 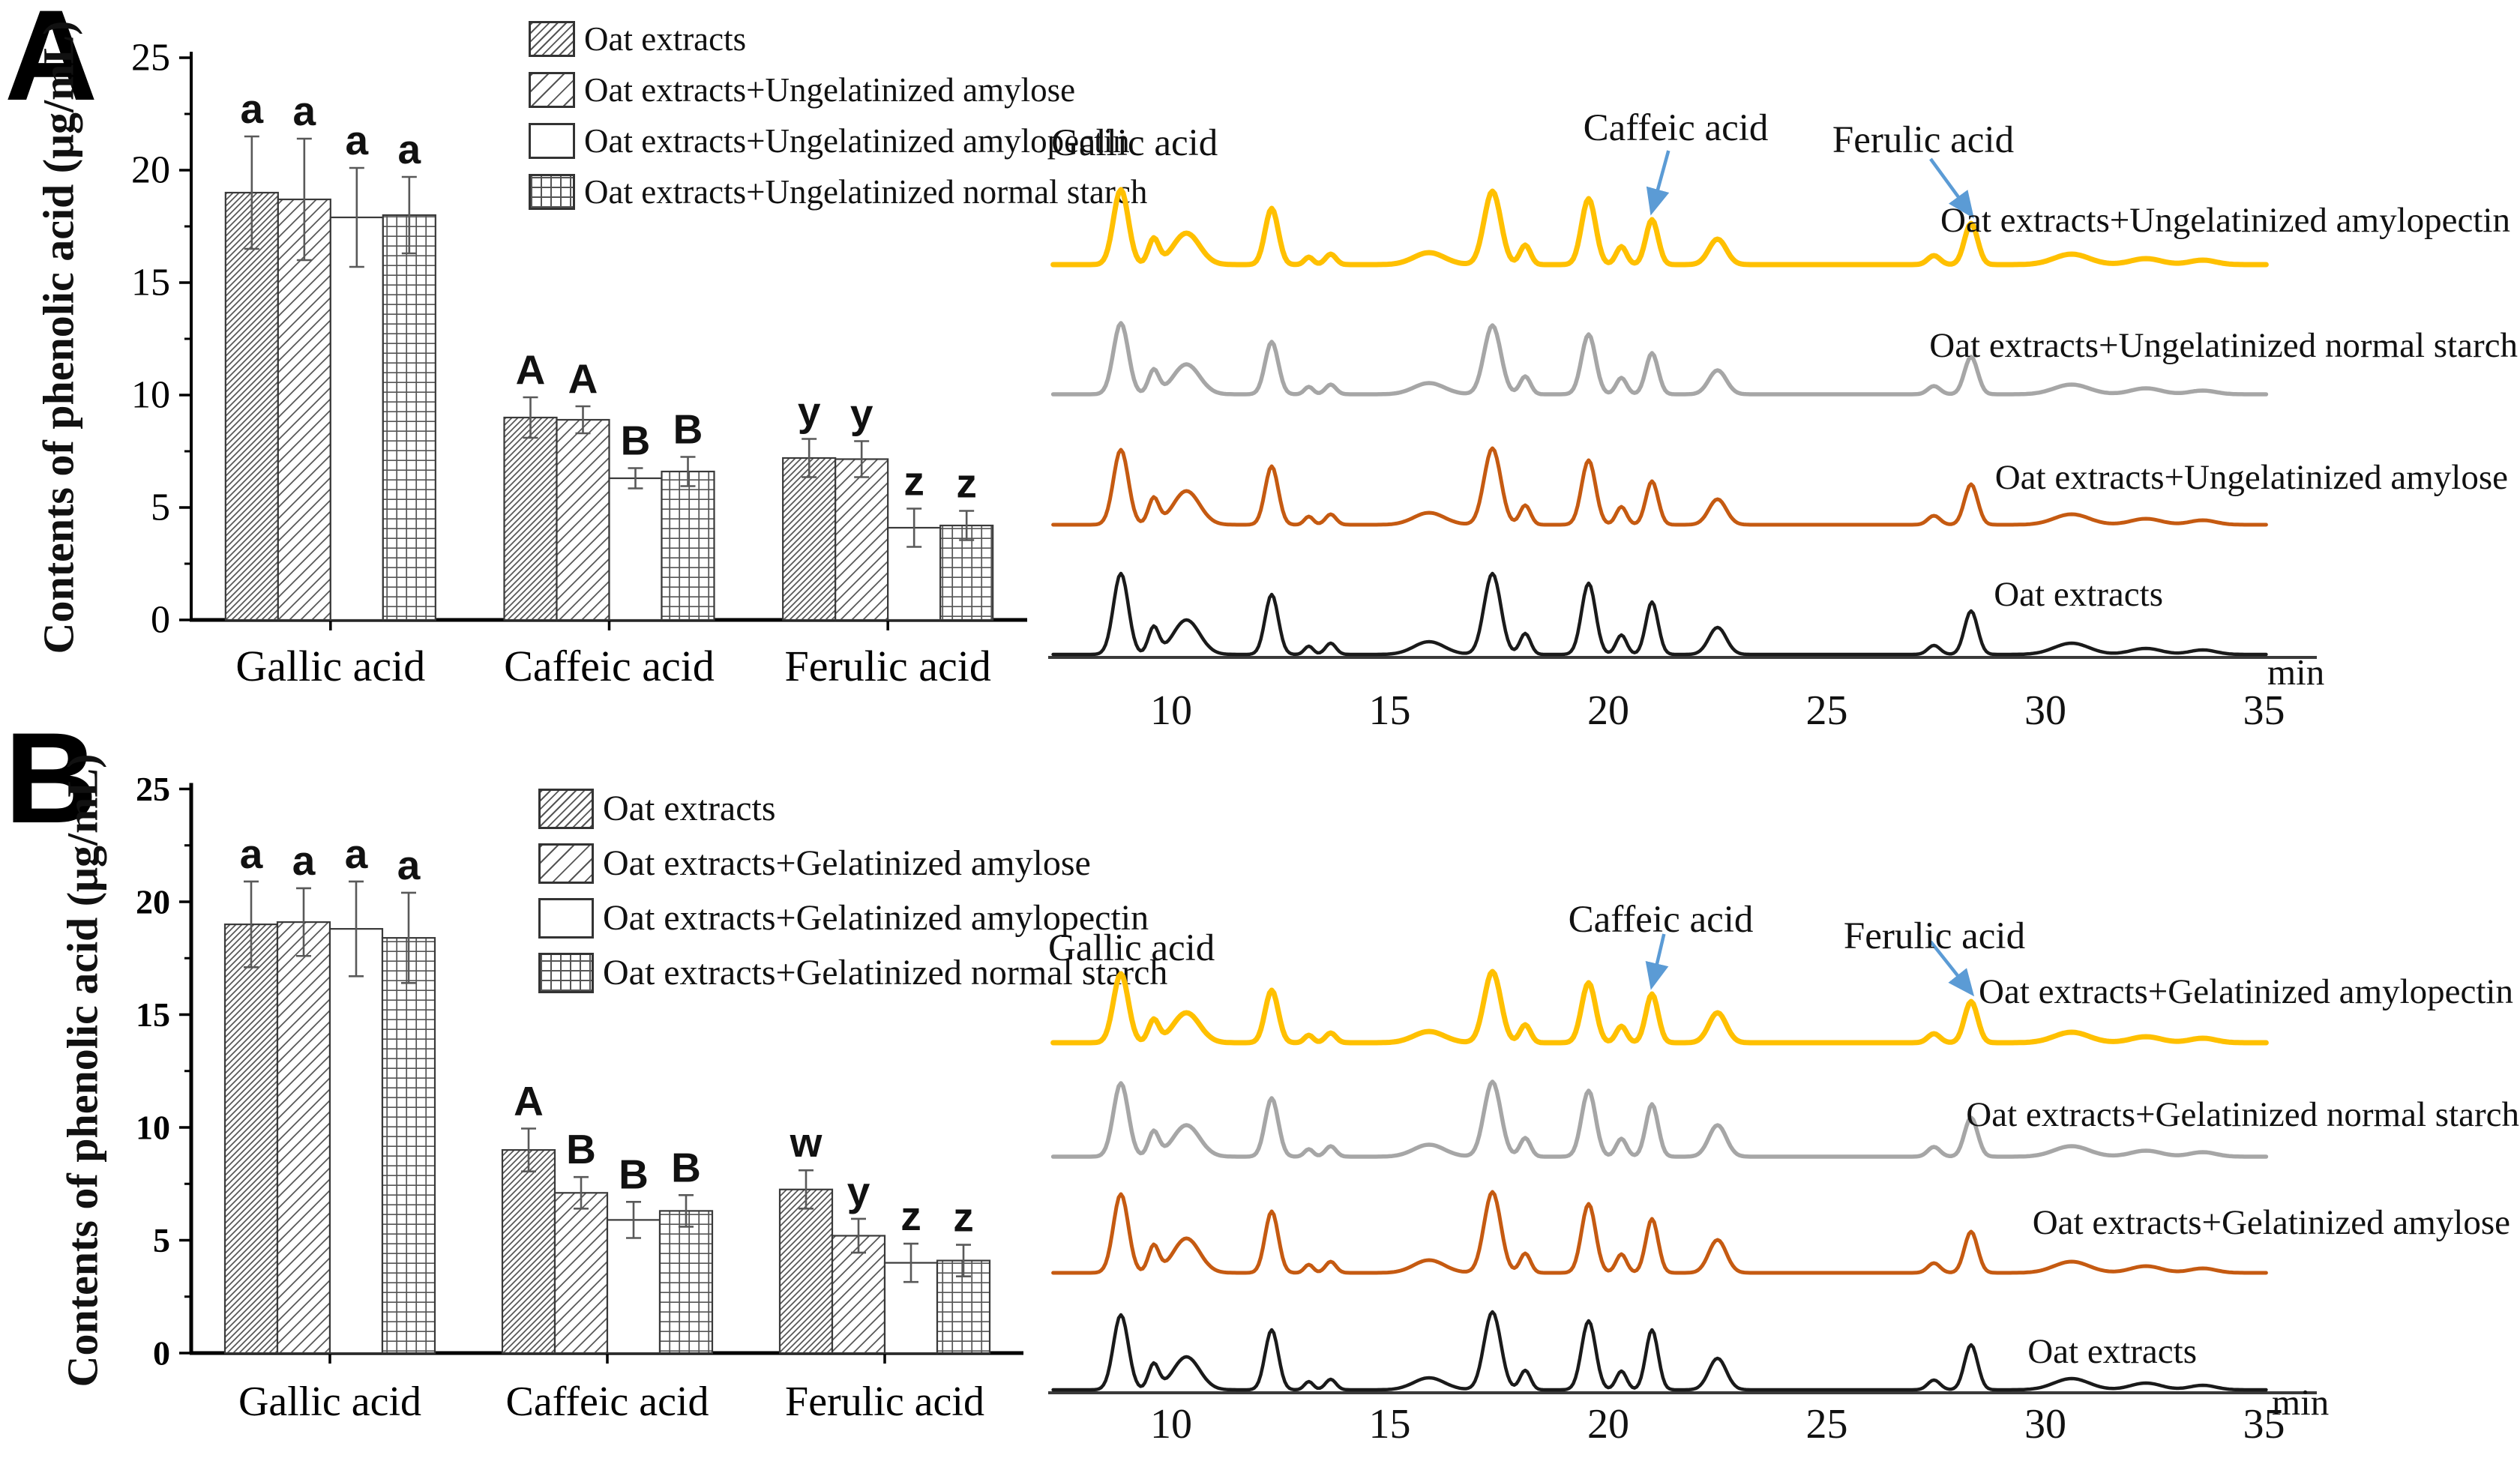 I want to click on x-category-label: Gallic acid, so click(x=329, y=1402).